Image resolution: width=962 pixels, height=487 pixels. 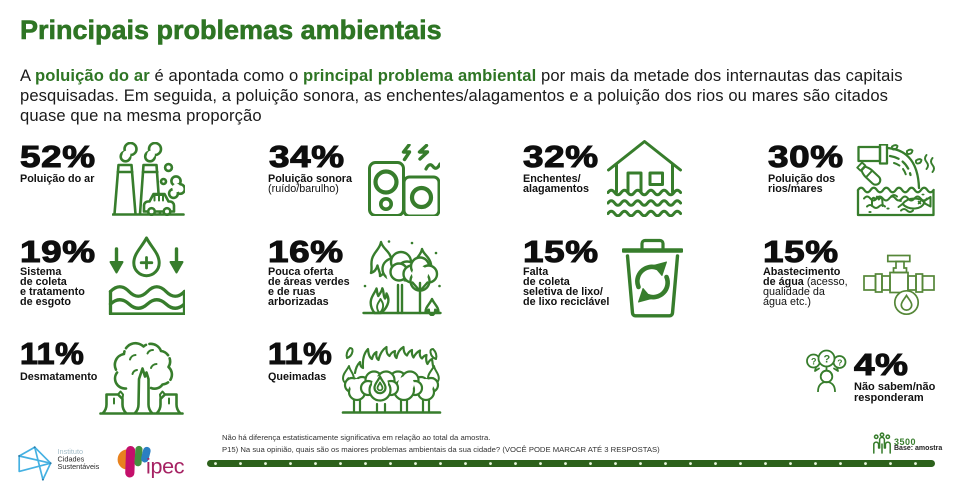 I want to click on svg-text: ipec, so click(x=165, y=467).